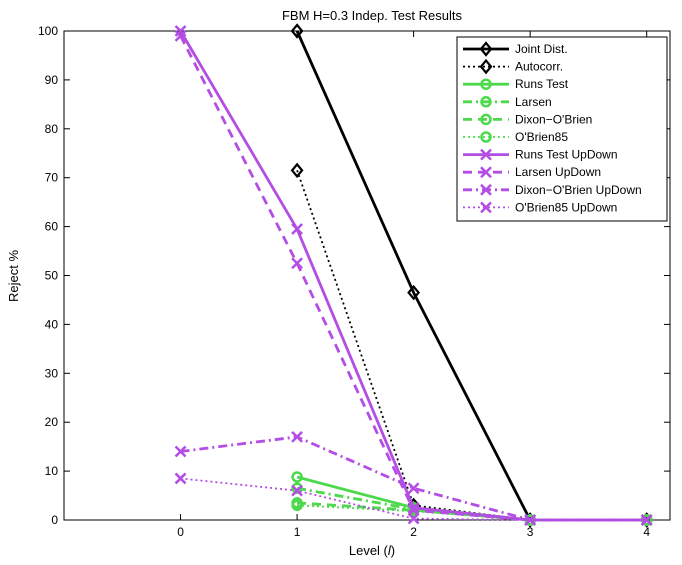  Describe the element at coordinates (52, 422) in the screenshot. I see `y-tick-label: 20` at that location.